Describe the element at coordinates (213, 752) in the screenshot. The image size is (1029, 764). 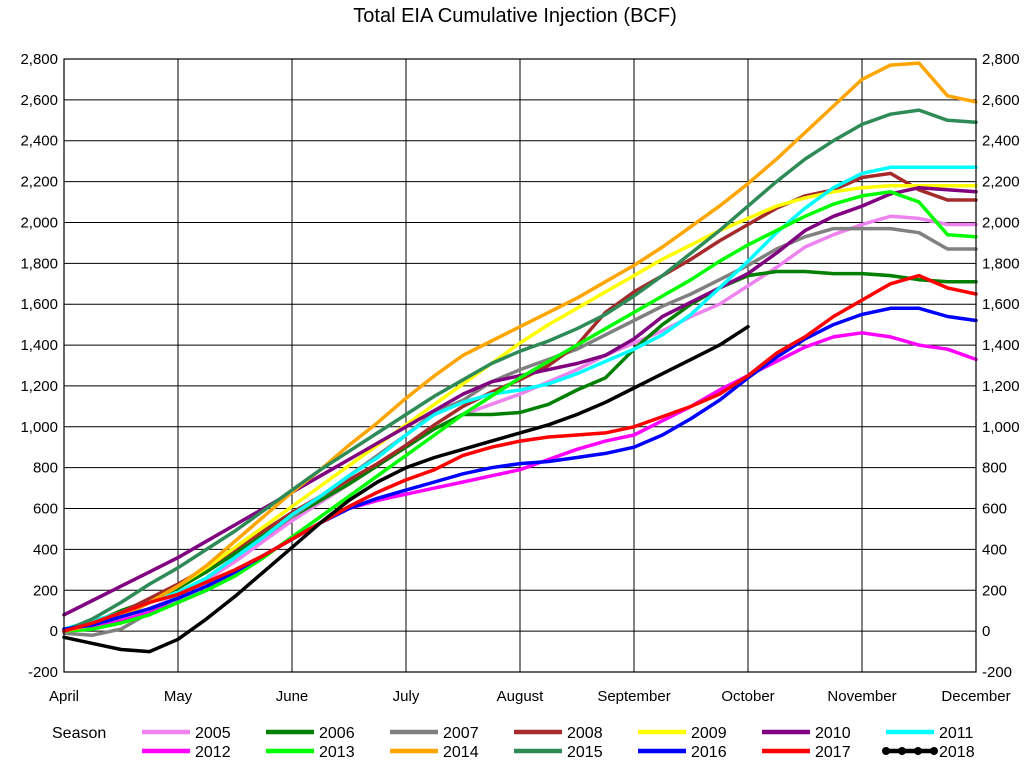
I see `legend-label-2012: 2012` at that location.